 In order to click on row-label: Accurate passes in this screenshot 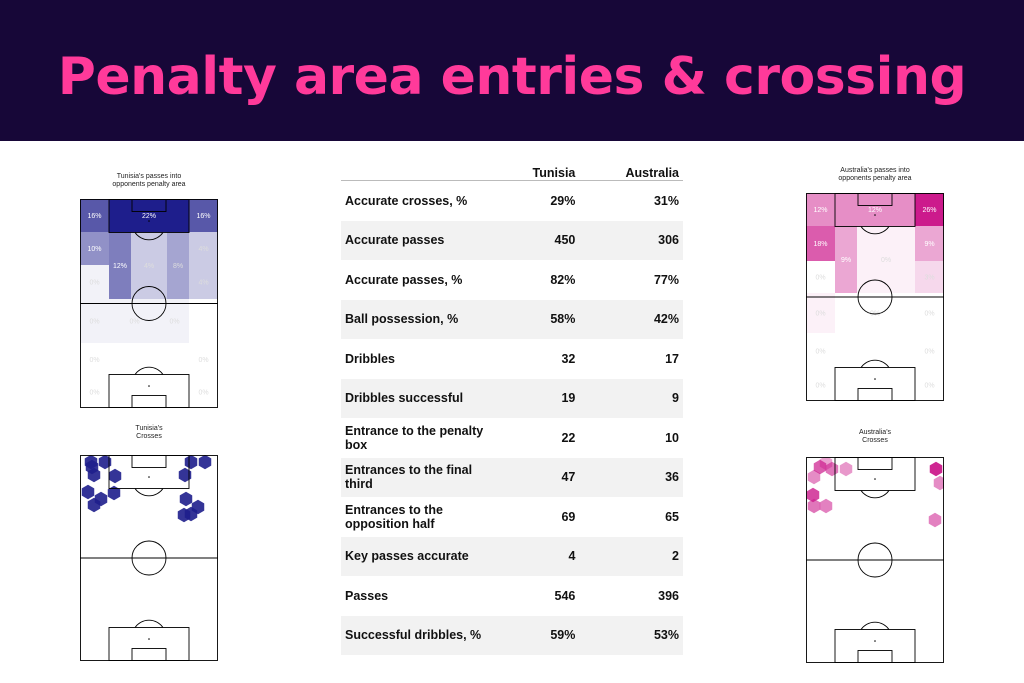, I will do `click(418, 240)`.